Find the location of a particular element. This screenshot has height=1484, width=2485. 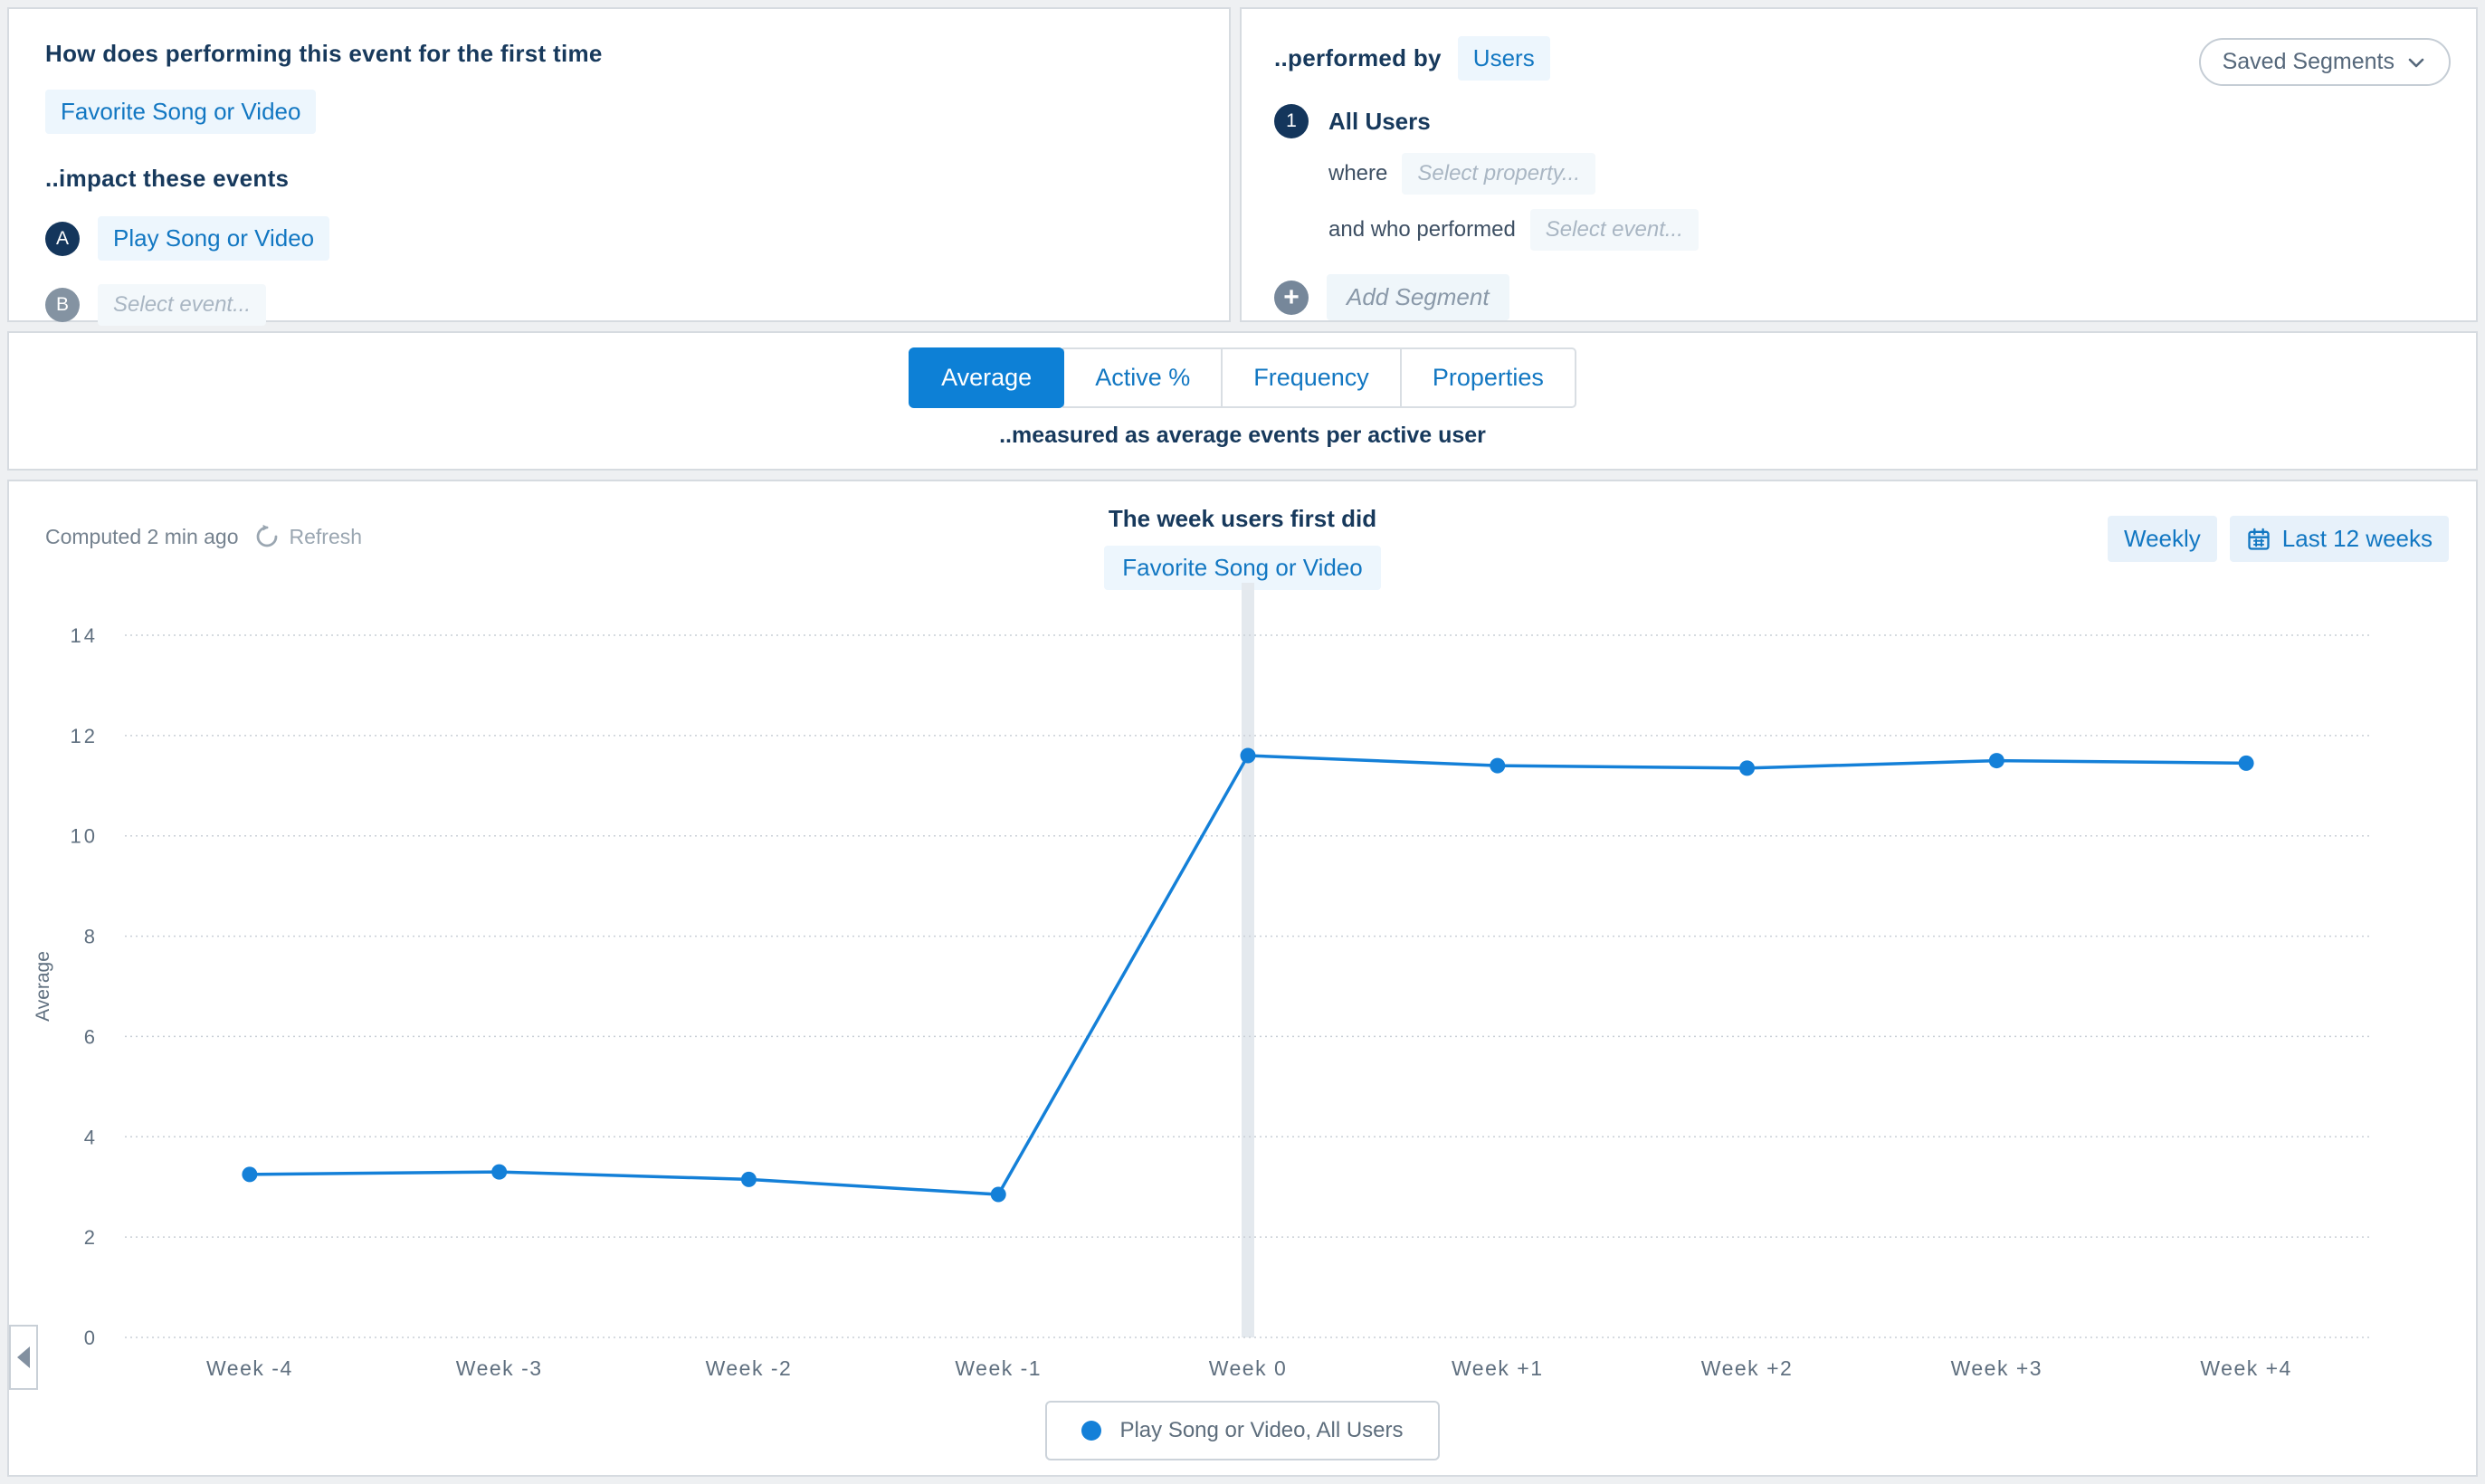

legend-series-label: Play Song or Video, All Users is located at coordinates (1261, 1430).